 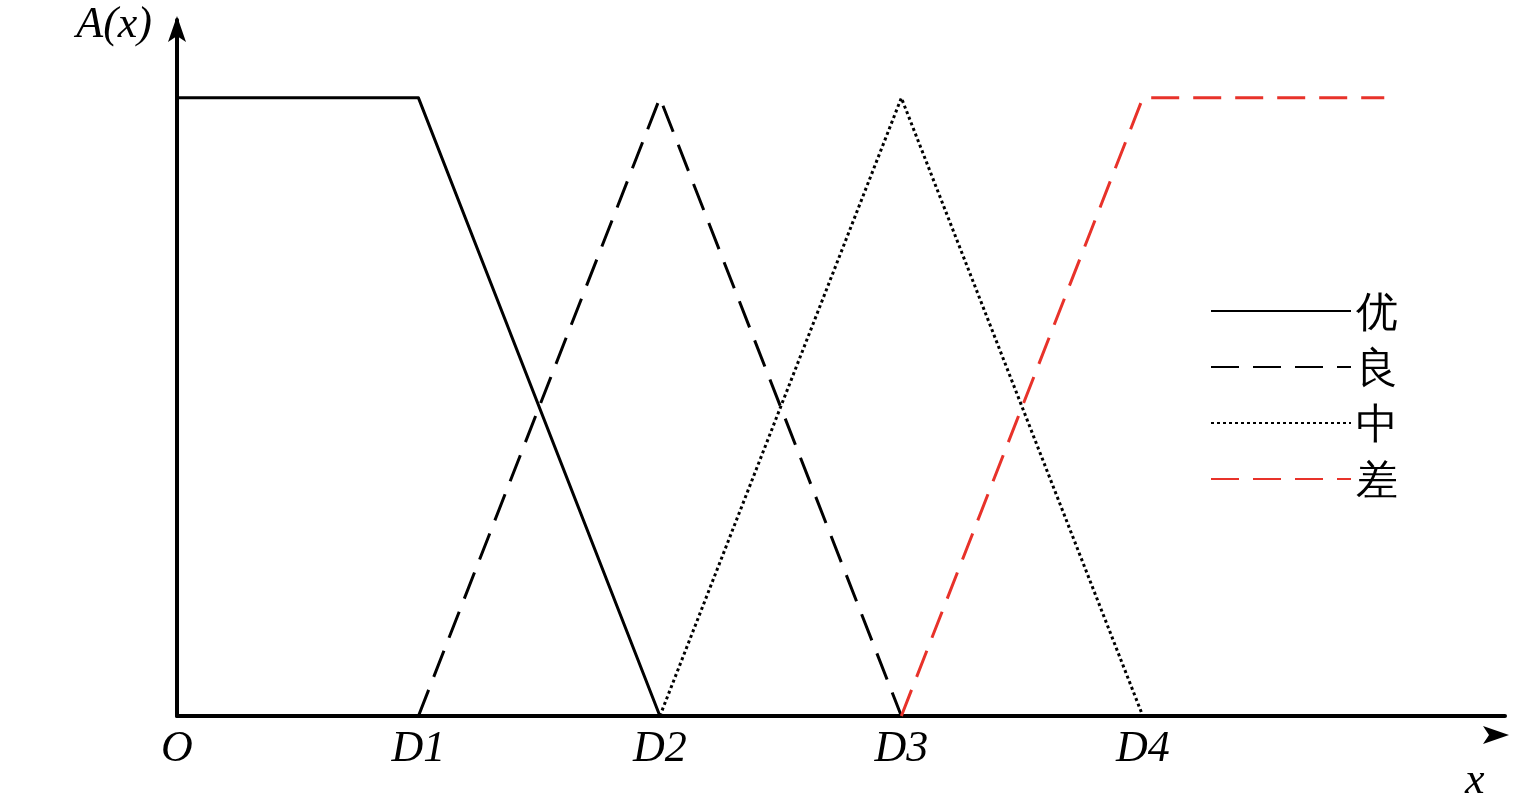 What do you see at coordinates (418, 746) in the screenshot?
I see `x-tick-label: D1` at bounding box center [418, 746].